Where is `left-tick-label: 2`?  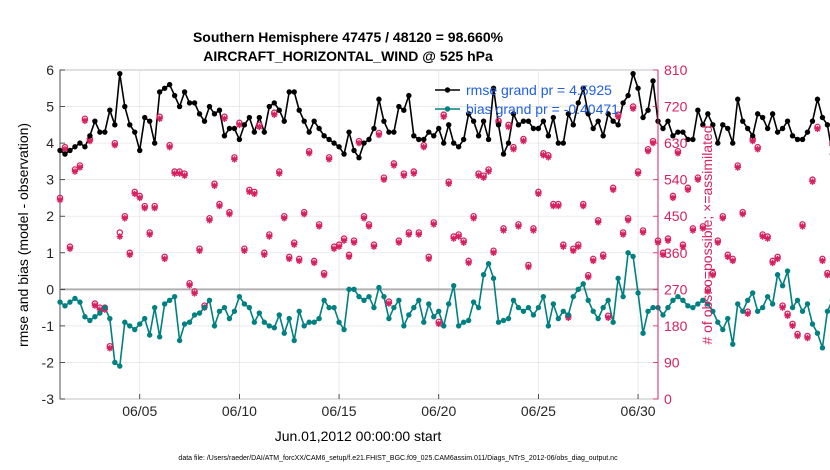
left-tick-label: 2 is located at coordinates (50, 216).